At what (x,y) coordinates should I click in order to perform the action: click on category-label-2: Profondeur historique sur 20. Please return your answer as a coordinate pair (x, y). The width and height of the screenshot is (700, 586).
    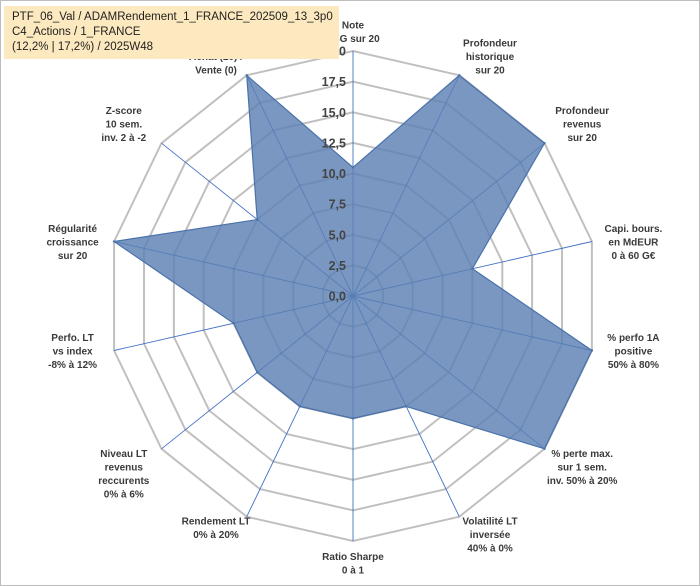
    Looking at the image, I should click on (490, 57).